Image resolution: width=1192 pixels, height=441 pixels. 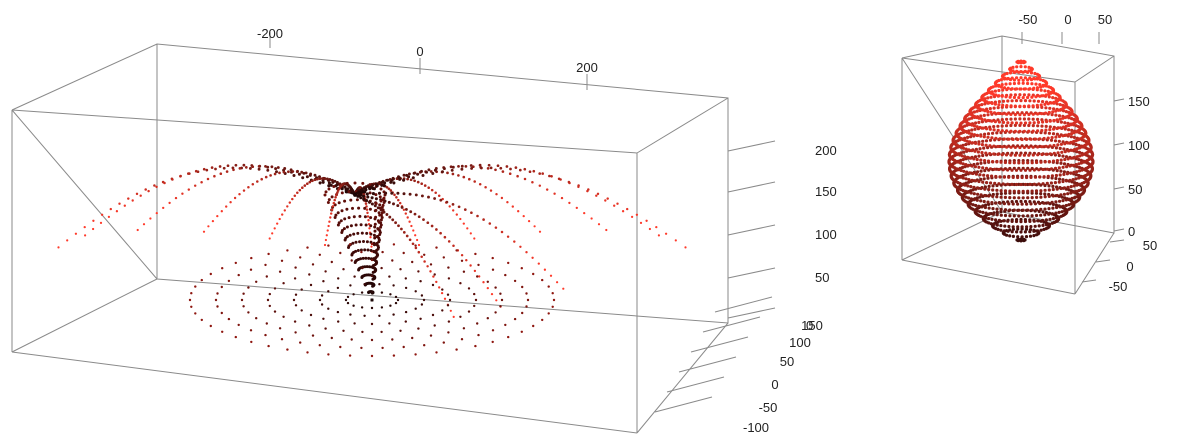 I want to click on top-axis-tick-label: 50, so click(x=1105, y=19).